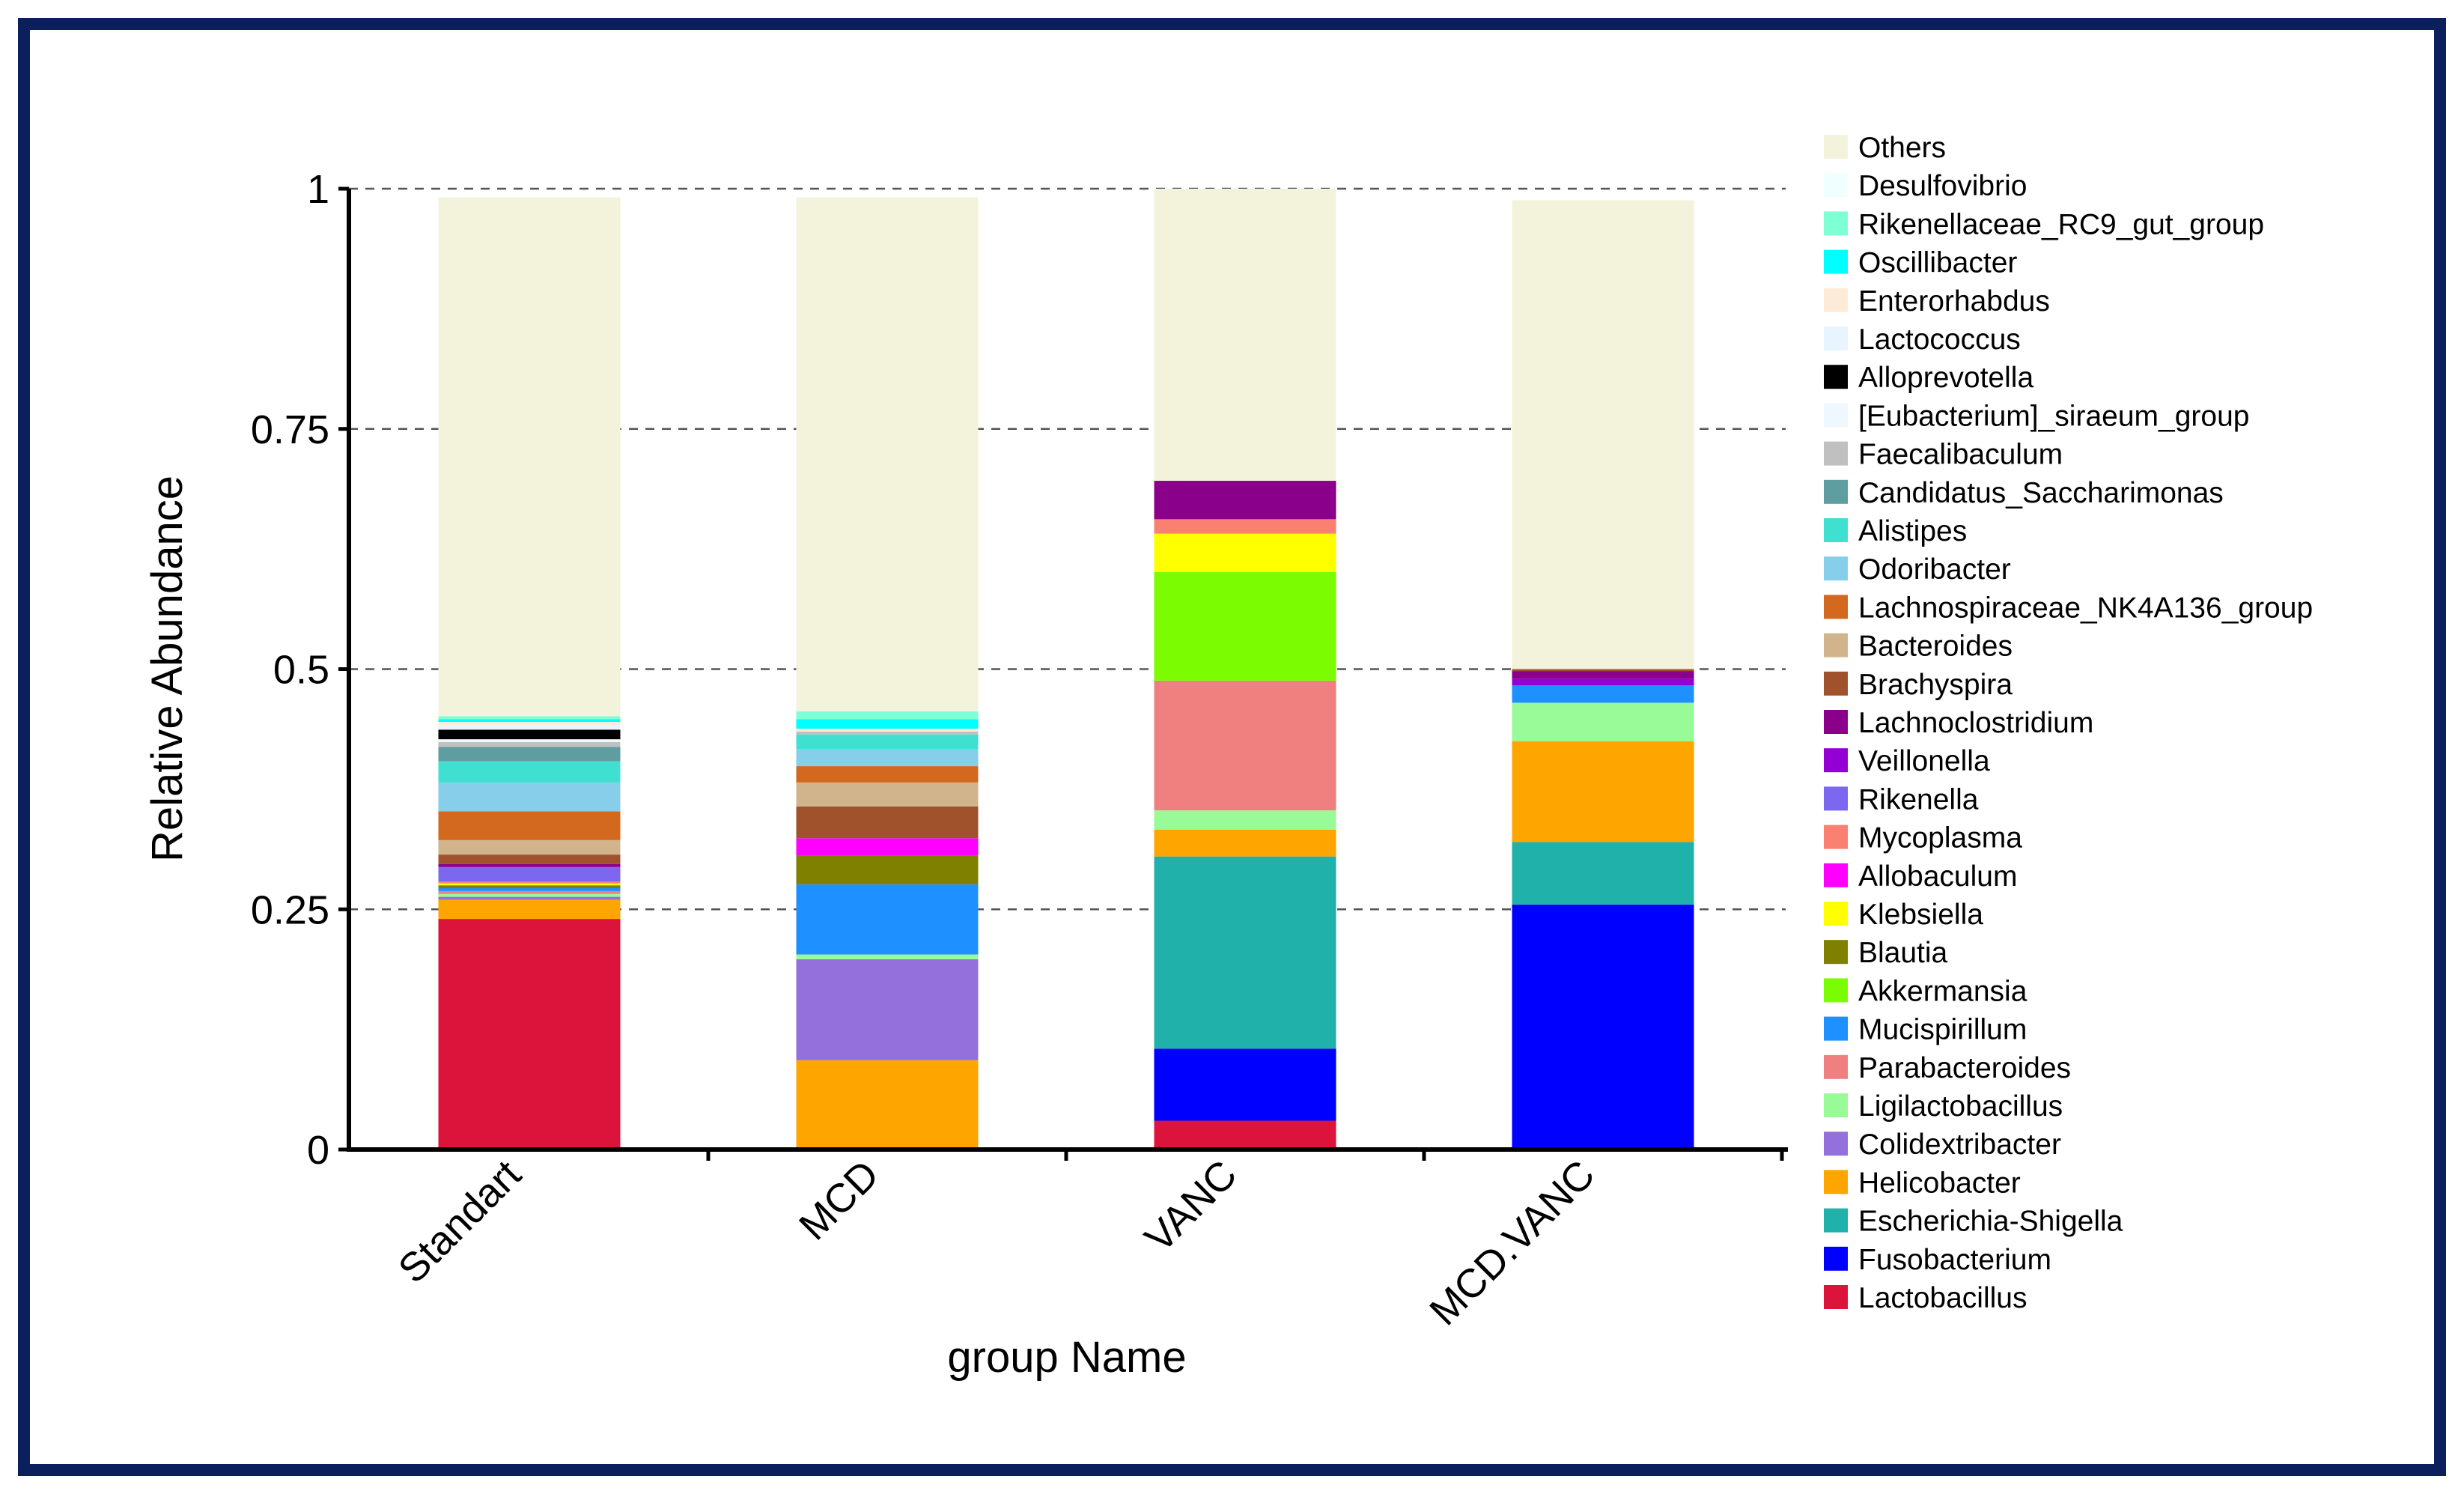 The width and height of the screenshot is (2464, 1494). I want to click on bar-segment-vanc-escherichia-shigella, so click(1245, 952).